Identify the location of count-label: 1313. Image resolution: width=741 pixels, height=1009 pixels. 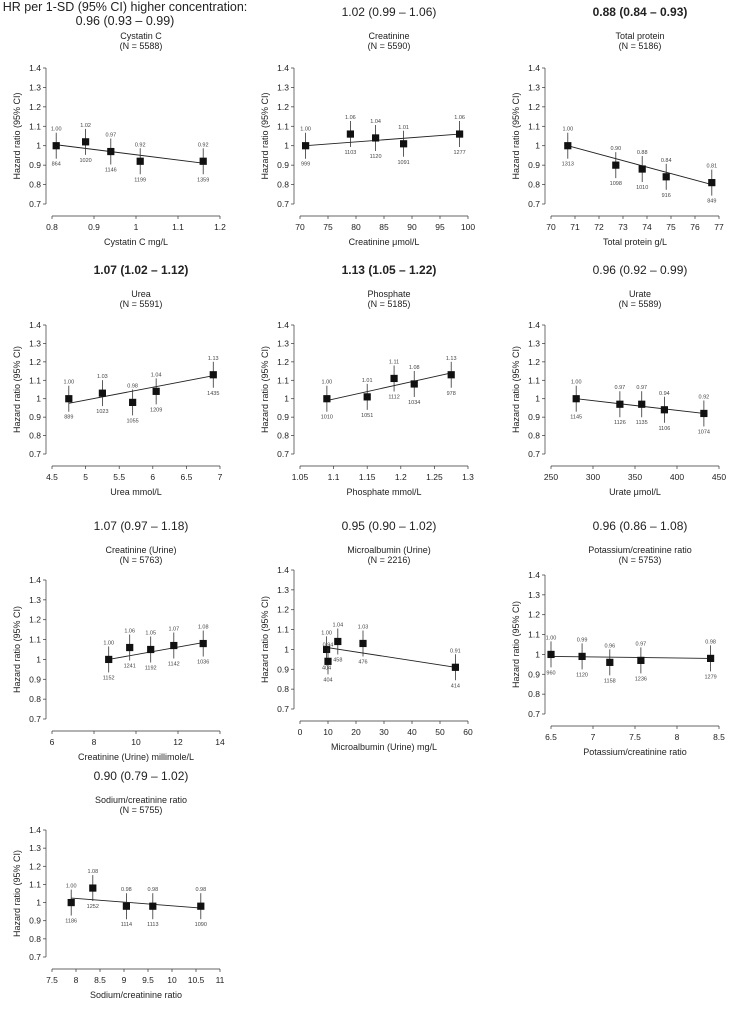
(568, 165).